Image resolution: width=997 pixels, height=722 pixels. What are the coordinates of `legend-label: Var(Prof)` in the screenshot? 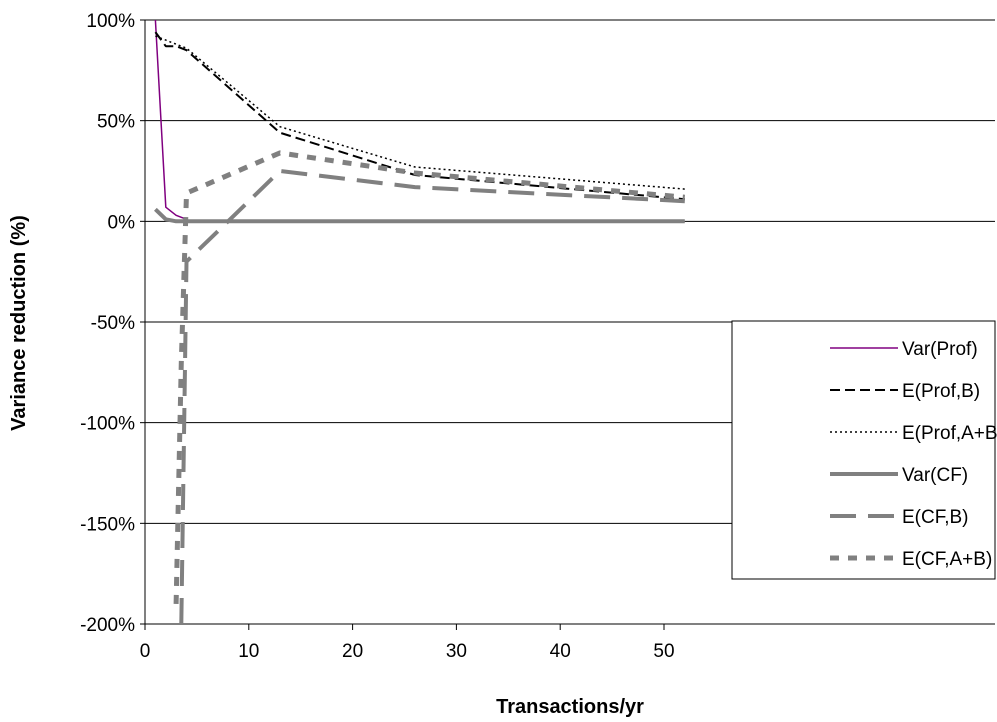 It's located at (940, 349).